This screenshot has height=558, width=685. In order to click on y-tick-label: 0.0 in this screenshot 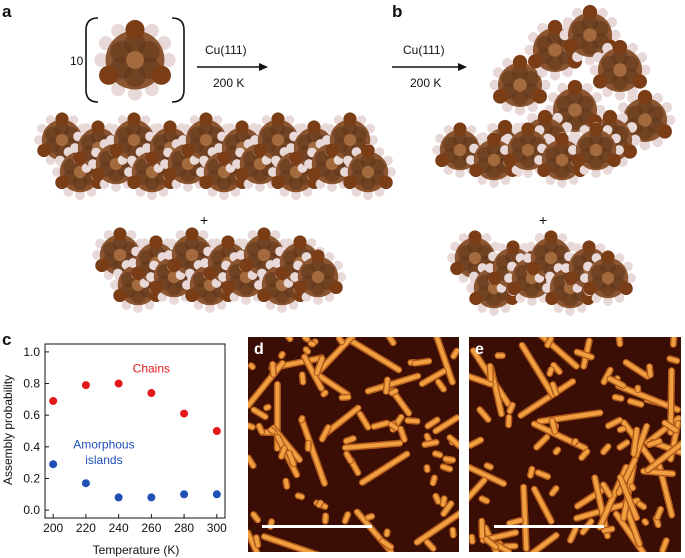, I will do `click(31, 510)`.